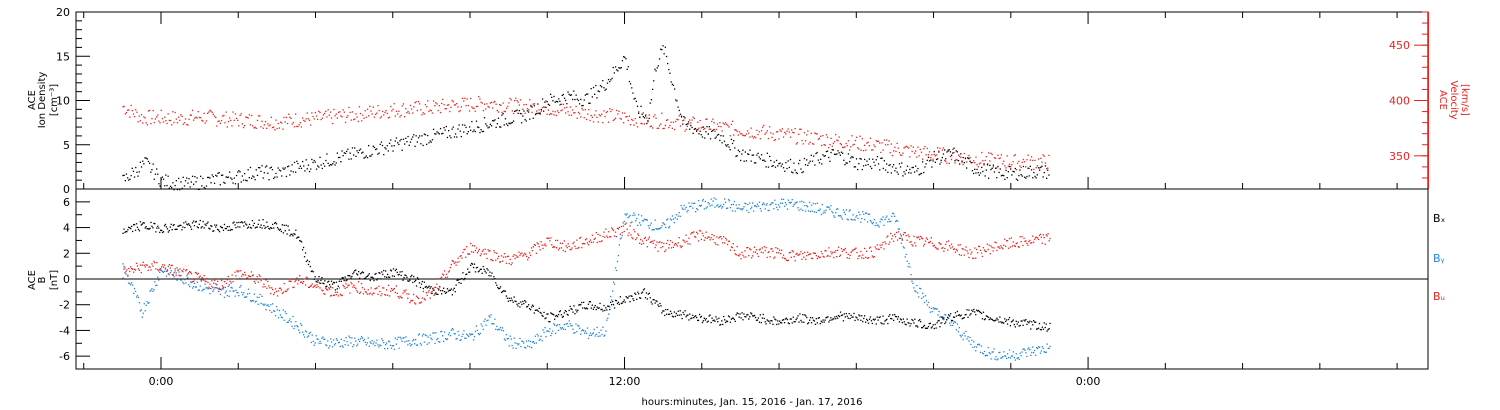 This screenshot has width=1500, height=410. What do you see at coordinates (63, 12) in the screenshot?
I see `y-tick-label: 20` at bounding box center [63, 12].